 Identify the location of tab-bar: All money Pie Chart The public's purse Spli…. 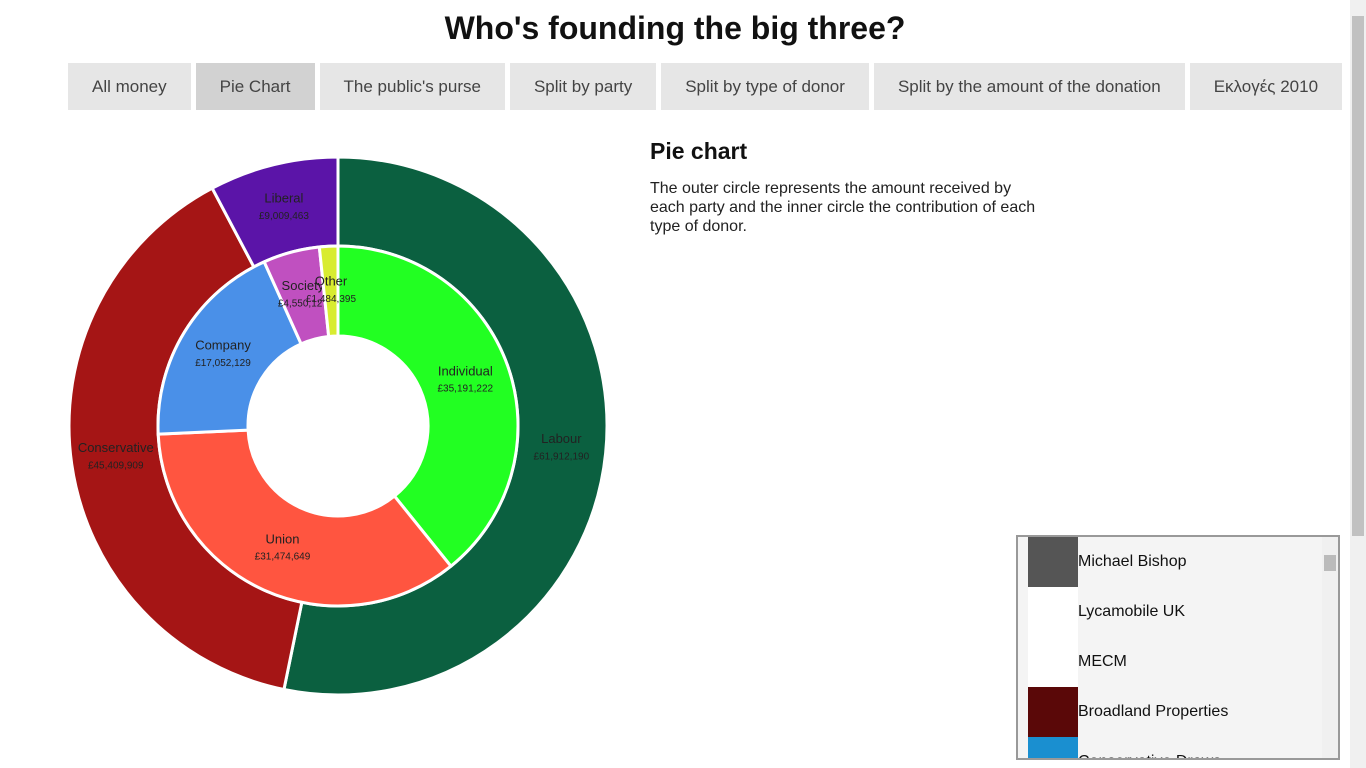
(705, 86).